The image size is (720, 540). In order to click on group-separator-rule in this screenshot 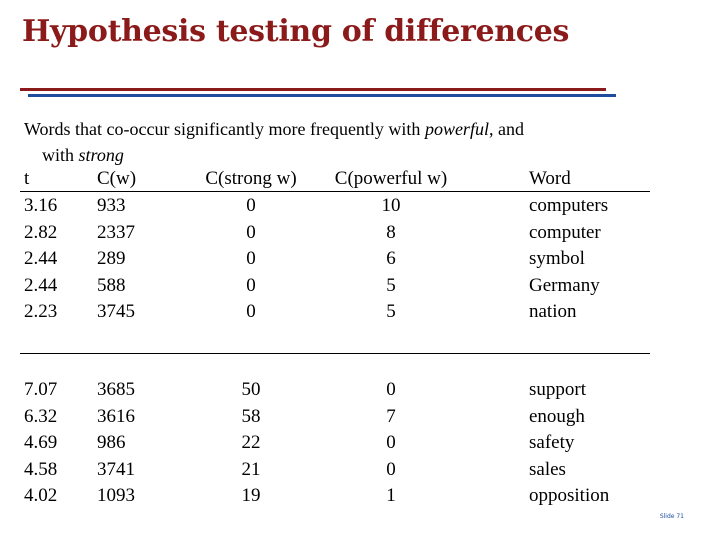, I will do `click(335, 353)`.